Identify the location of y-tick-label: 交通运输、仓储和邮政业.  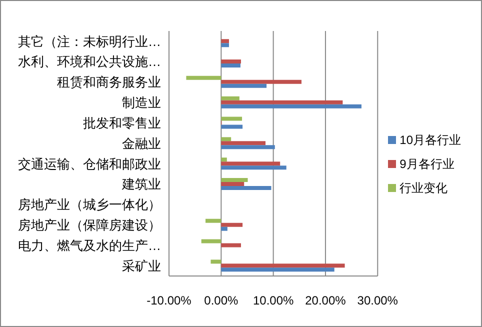
(89, 164).